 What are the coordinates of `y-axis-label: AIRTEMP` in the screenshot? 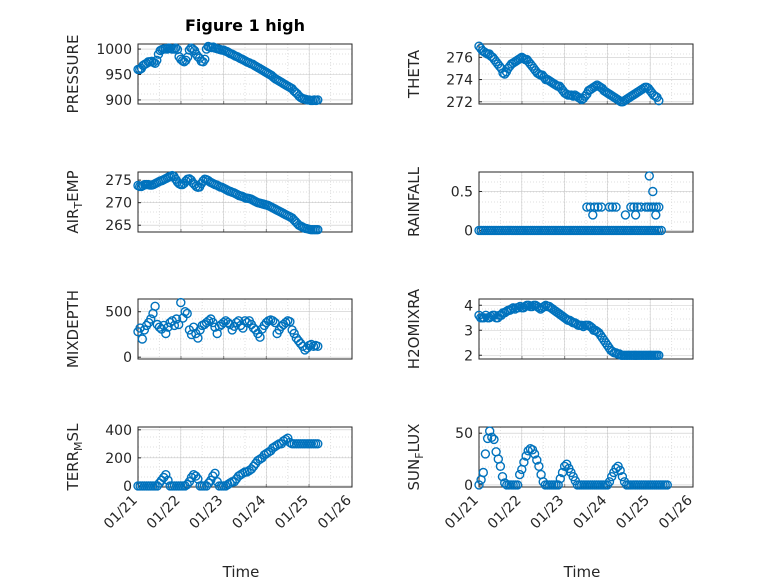 It's located at (74, 201).